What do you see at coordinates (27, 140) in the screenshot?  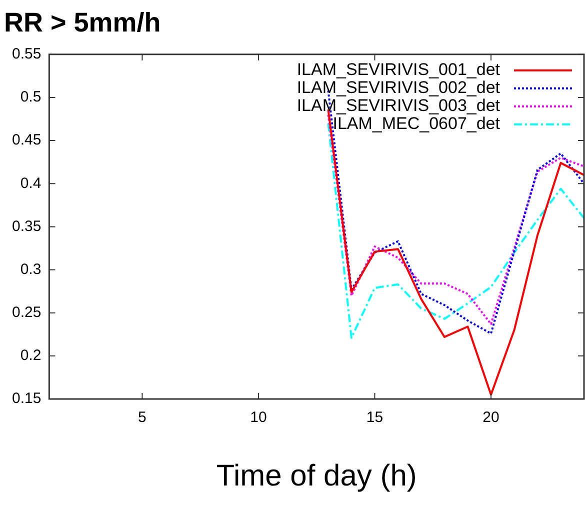 I see `y-tick-label: 0.45` at bounding box center [27, 140].